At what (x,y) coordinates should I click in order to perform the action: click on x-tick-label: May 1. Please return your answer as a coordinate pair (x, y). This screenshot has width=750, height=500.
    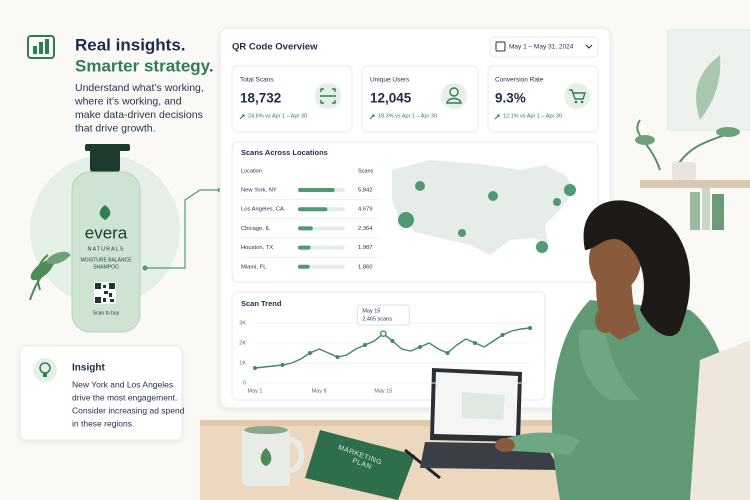
    Looking at the image, I should click on (255, 391).